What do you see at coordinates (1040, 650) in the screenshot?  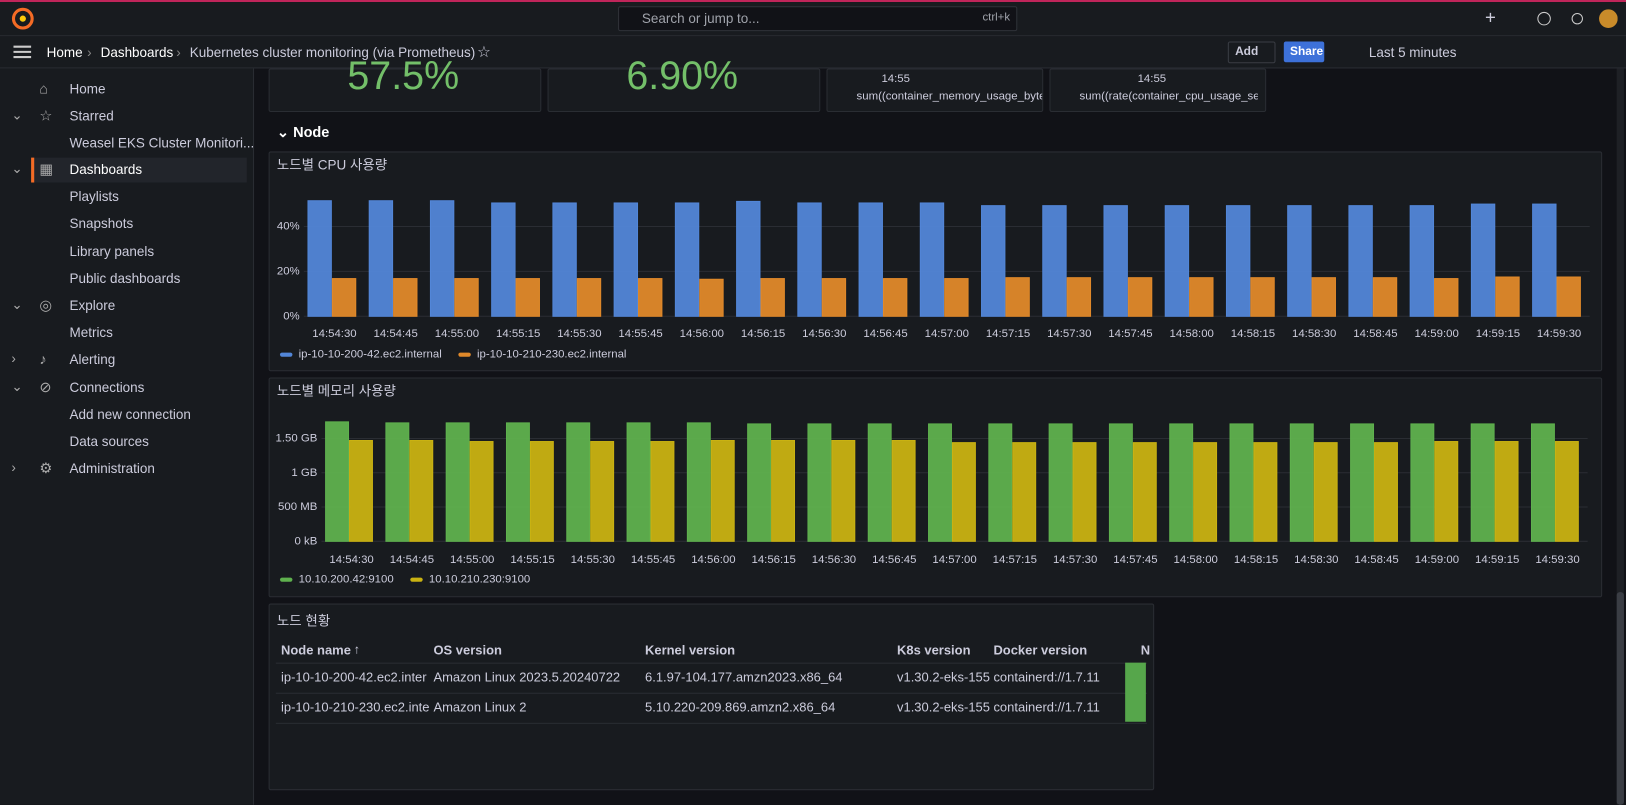 I see `column-header: Docker version` at bounding box center [1040, 650].